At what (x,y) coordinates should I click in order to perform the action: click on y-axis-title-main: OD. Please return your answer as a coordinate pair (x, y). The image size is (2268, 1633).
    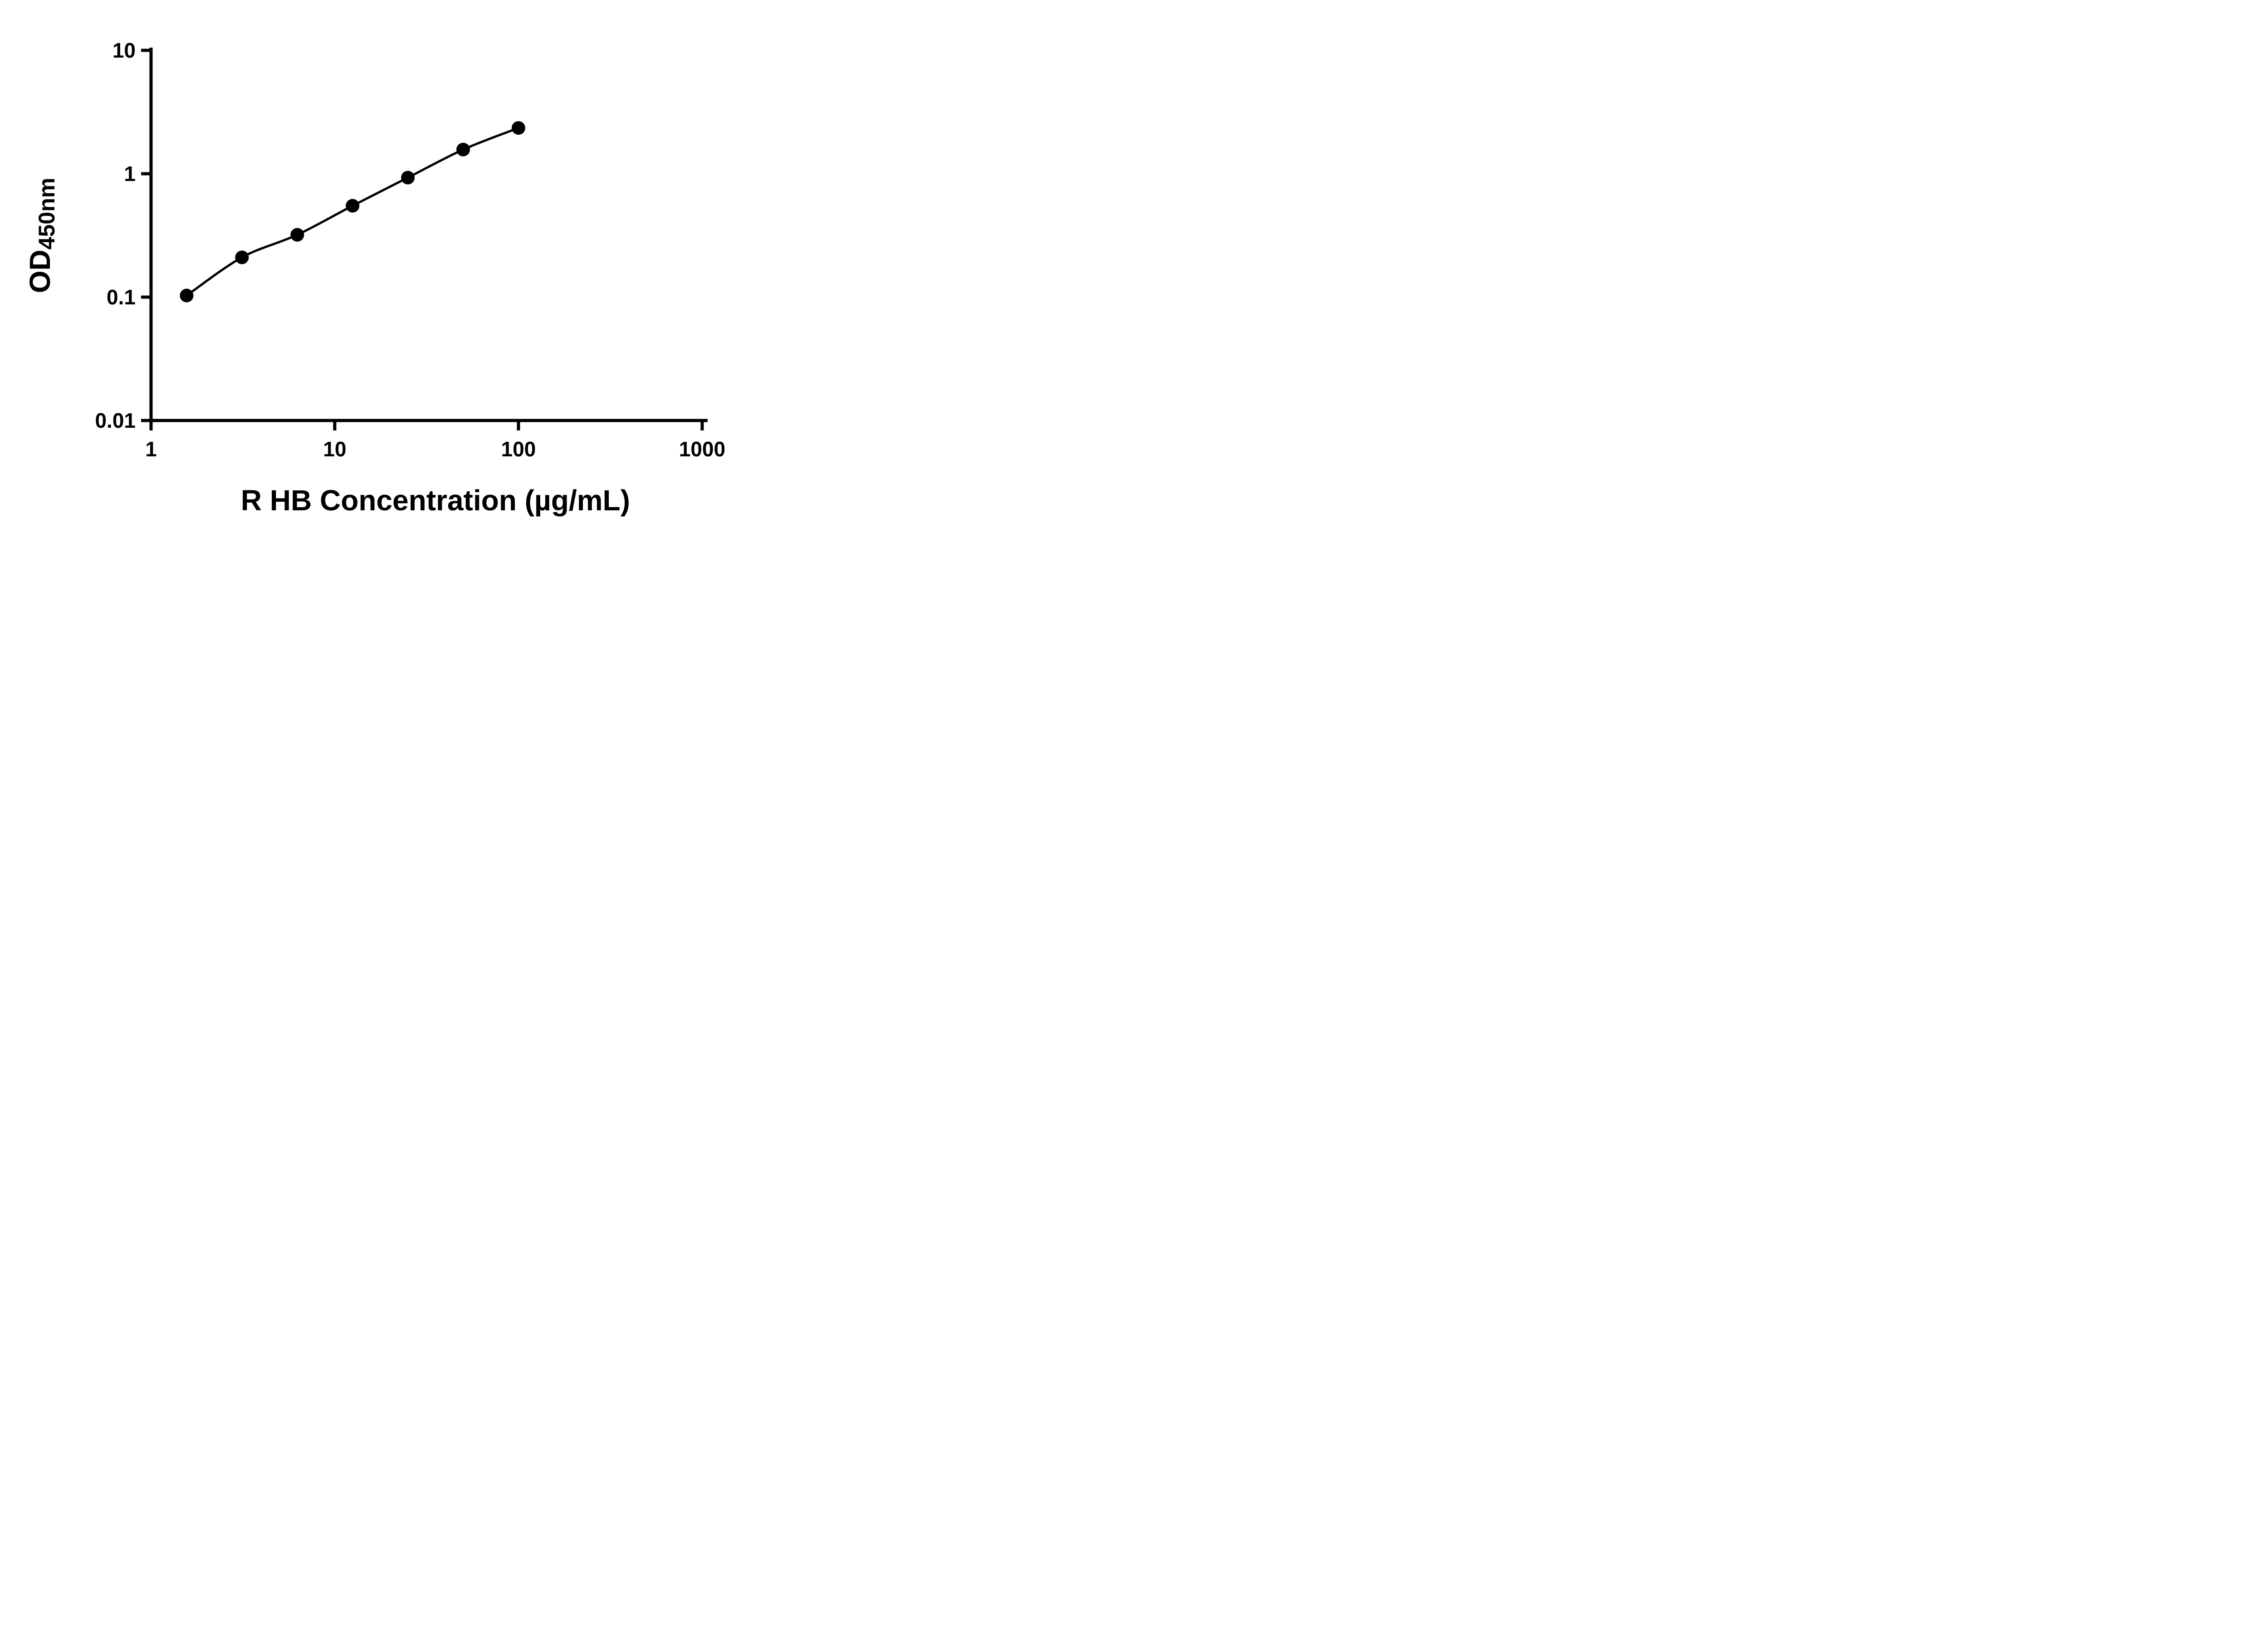
    Looking at the image, I should click on (40, 271).